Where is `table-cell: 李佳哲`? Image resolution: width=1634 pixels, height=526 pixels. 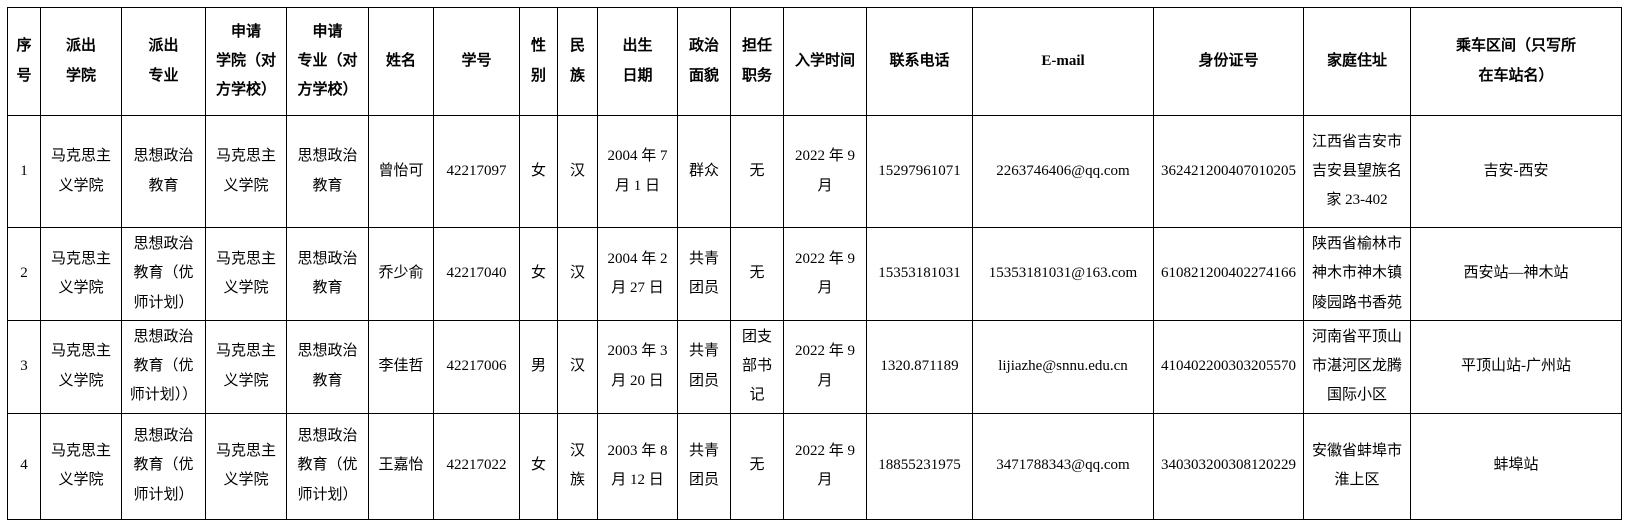
table-cell: 李佳哲 is located at coordinates (401, 366).